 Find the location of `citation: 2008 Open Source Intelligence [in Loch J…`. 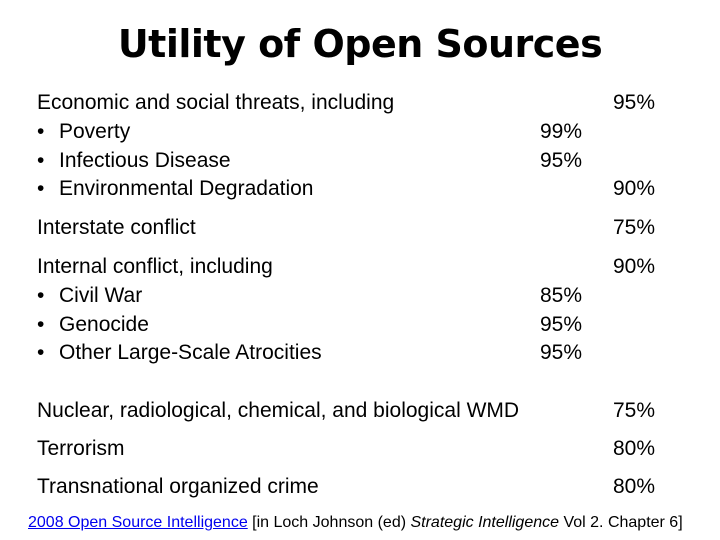

citation: 2008 Open Source Intelligence [in Loch J… is located at coordinates (355, 523).